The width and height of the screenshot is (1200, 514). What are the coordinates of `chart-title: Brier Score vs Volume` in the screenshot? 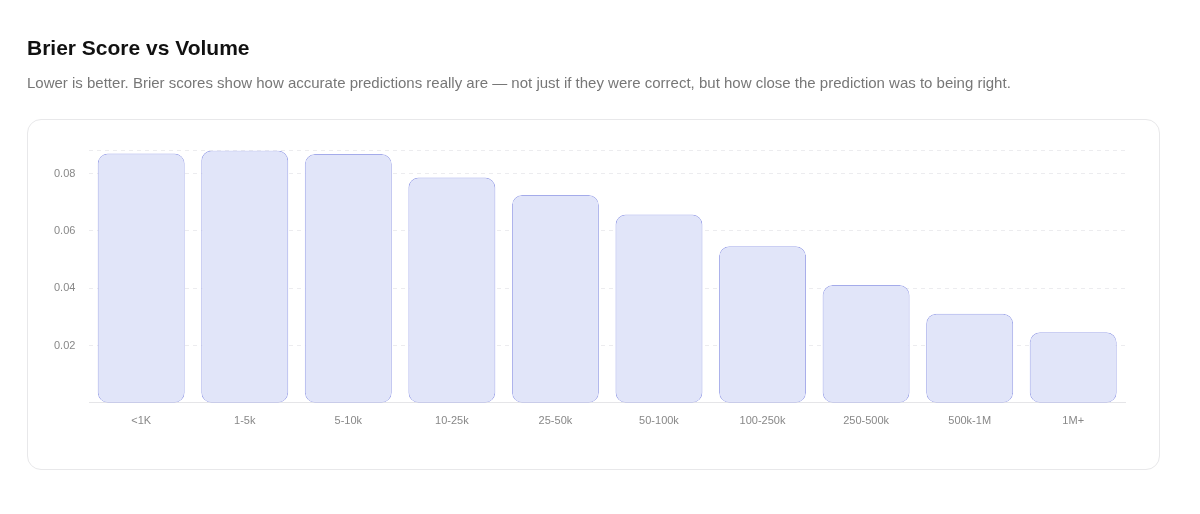 It's located at (138, 48).